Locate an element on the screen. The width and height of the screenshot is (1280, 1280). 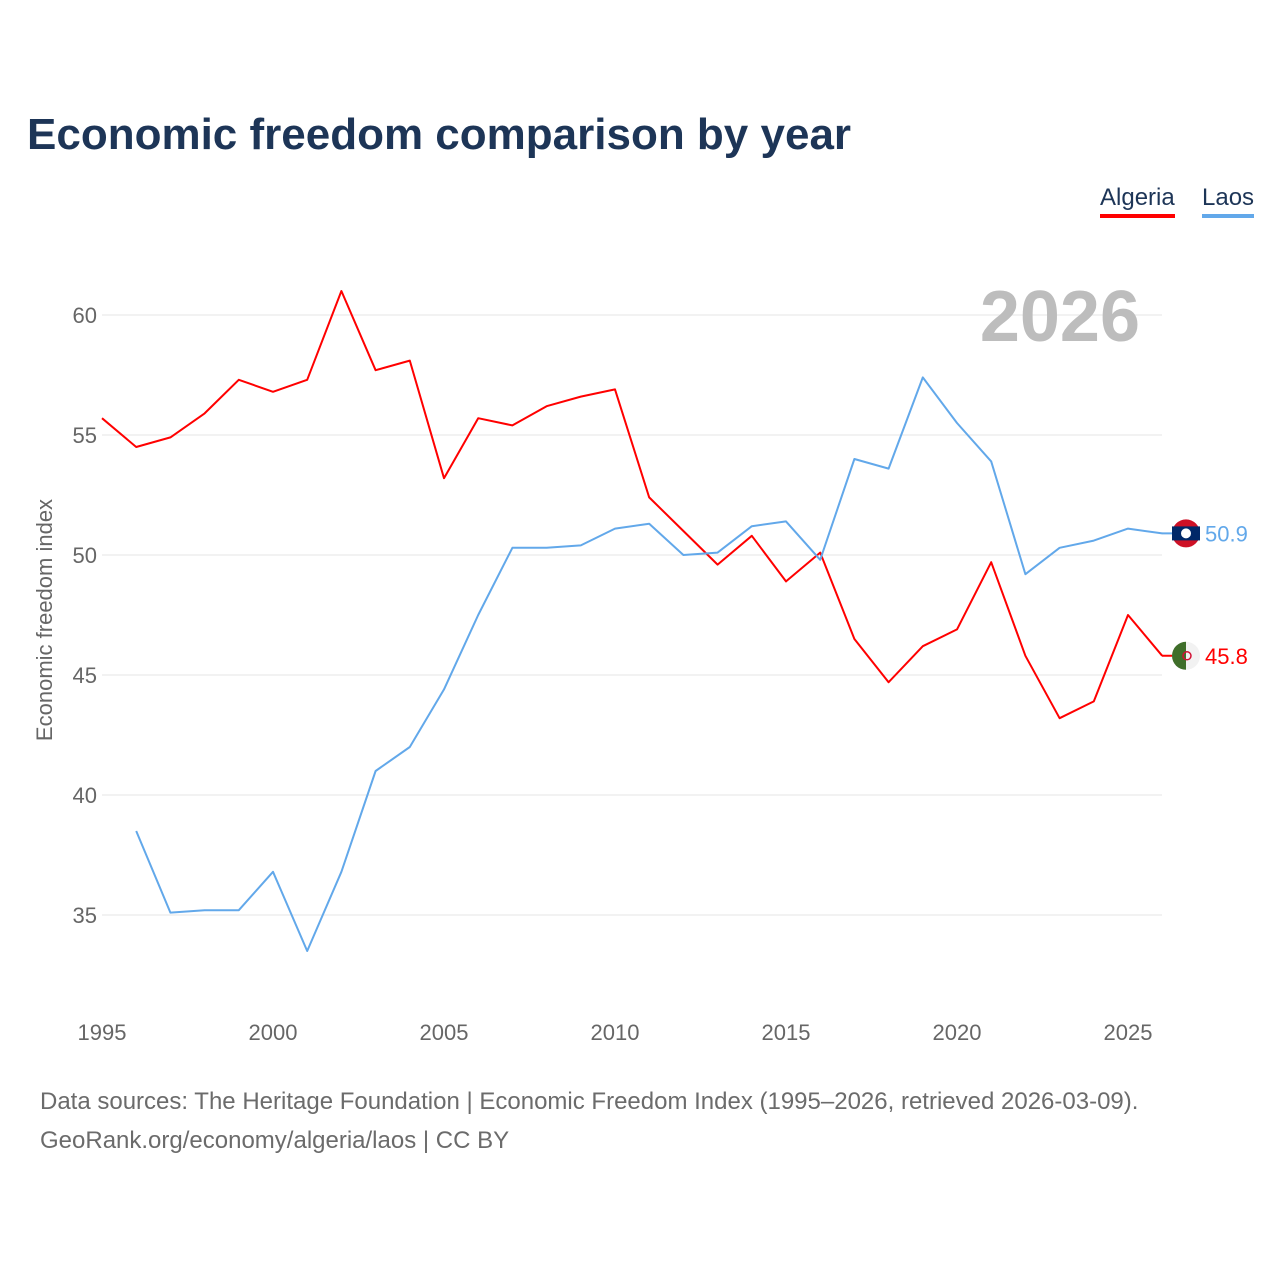
x-tick-label: 2005 is located at coordinates (444, 1032).